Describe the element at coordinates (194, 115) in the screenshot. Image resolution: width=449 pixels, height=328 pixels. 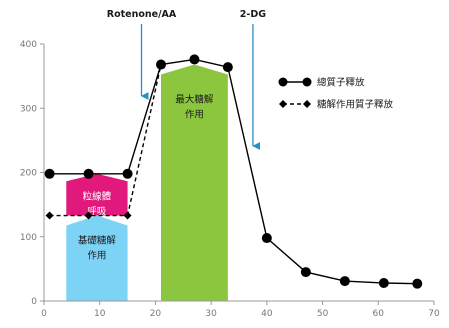
I see `region-label-2-1: 作用` at that location.